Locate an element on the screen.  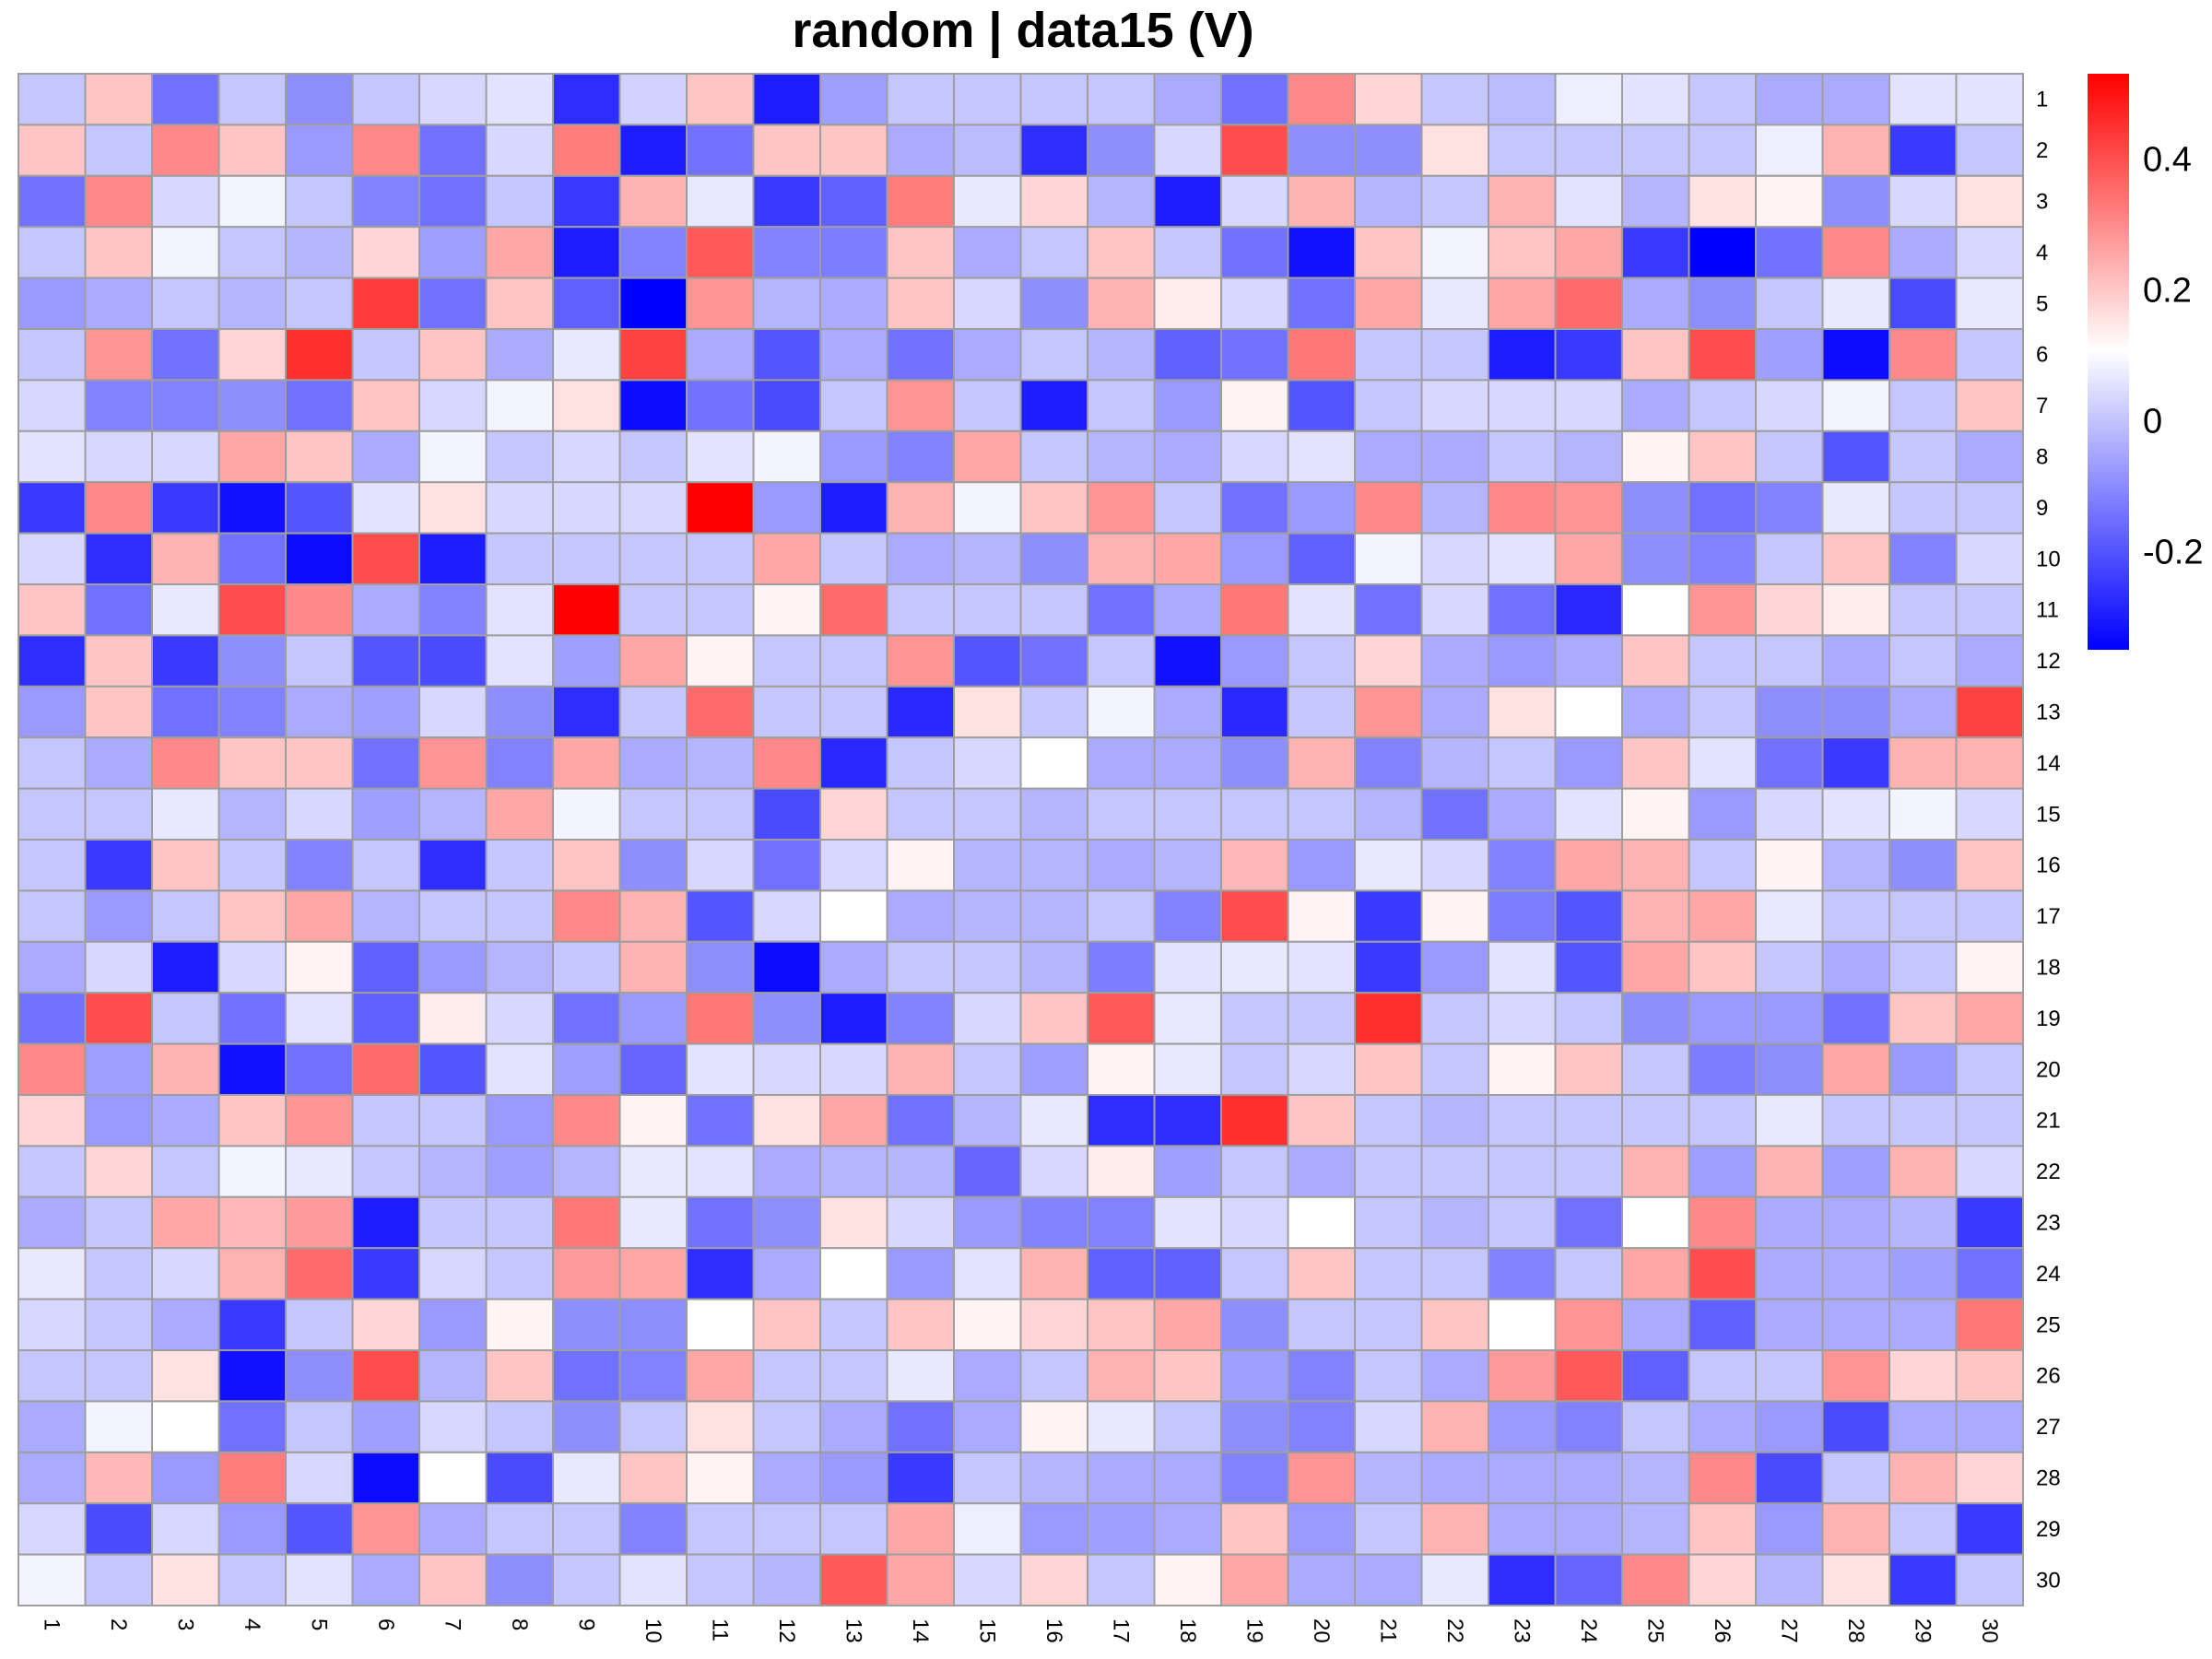
row-label: 23 is located at coordinates (2048, 1223).